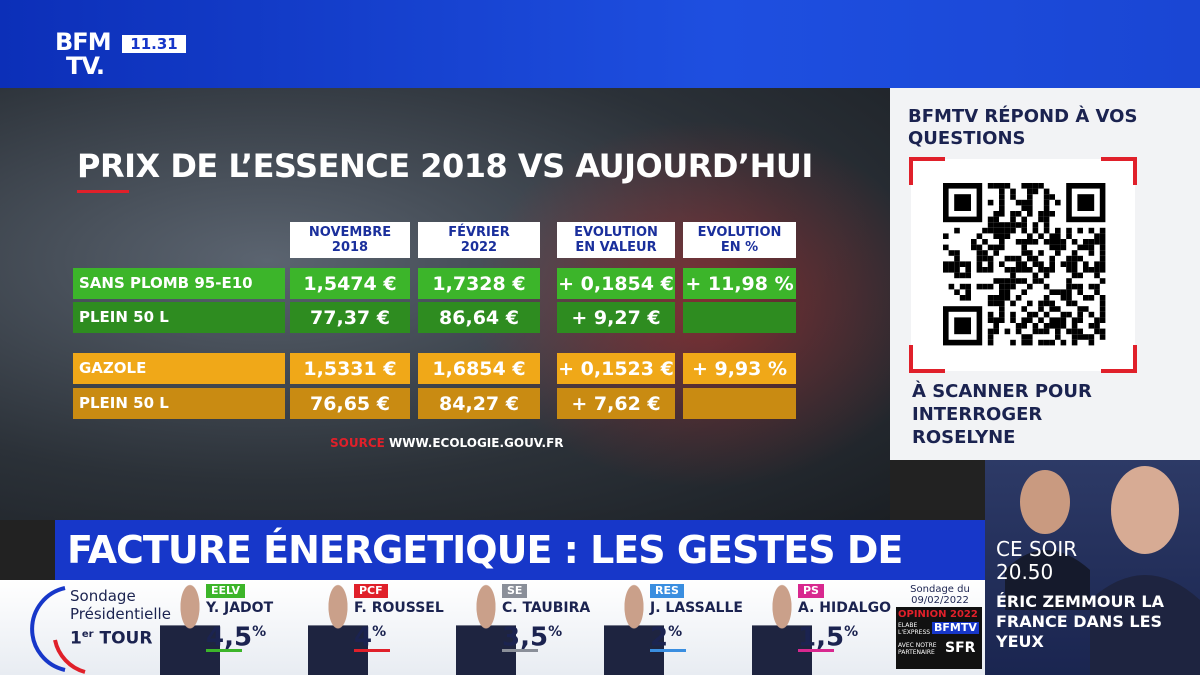  I want to click on source-line: SOURCE WWW.ECOLOGIE.GOUV.FR, so click(447, 443).